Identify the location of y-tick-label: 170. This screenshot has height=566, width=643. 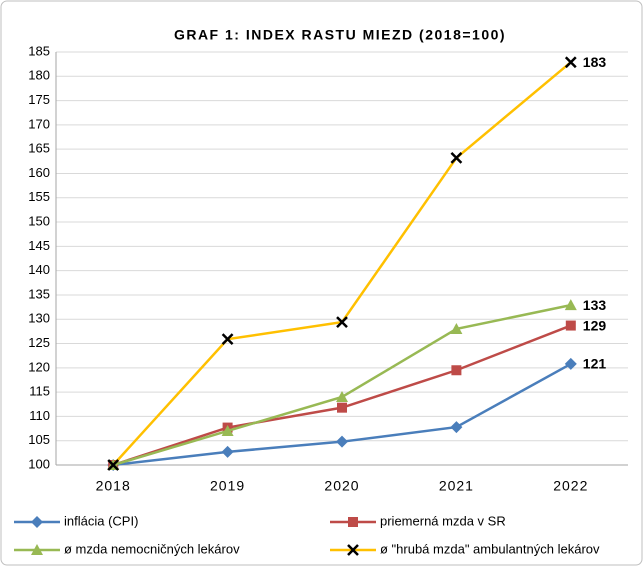
(39, 123).